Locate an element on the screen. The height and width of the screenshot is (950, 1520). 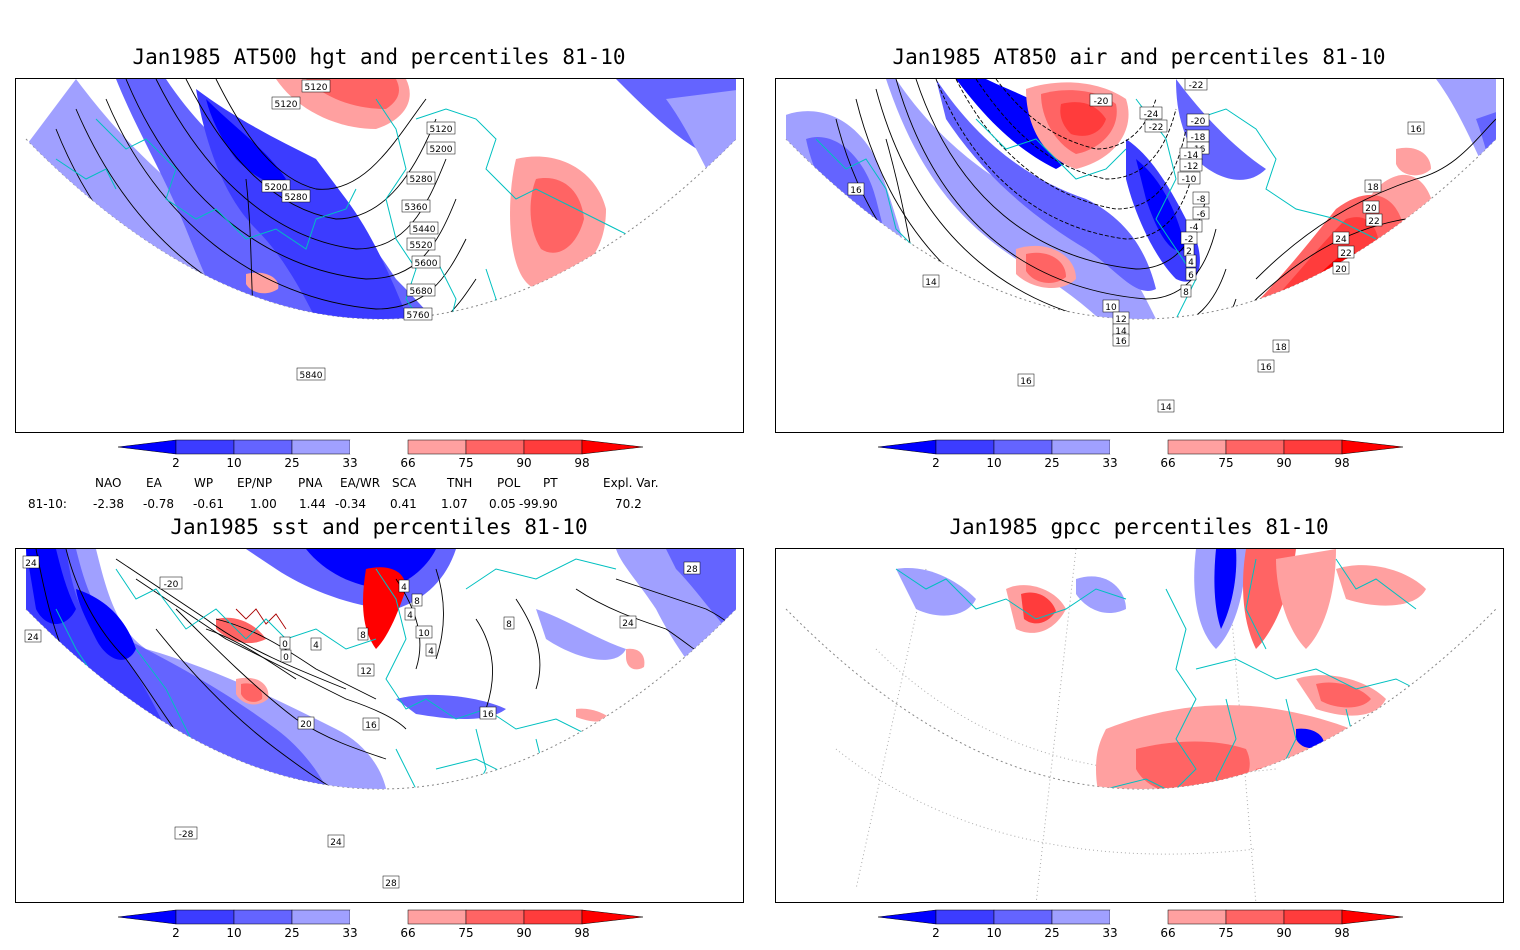
index-header-eawr: EA/WR is located at coordinates (360, 483).